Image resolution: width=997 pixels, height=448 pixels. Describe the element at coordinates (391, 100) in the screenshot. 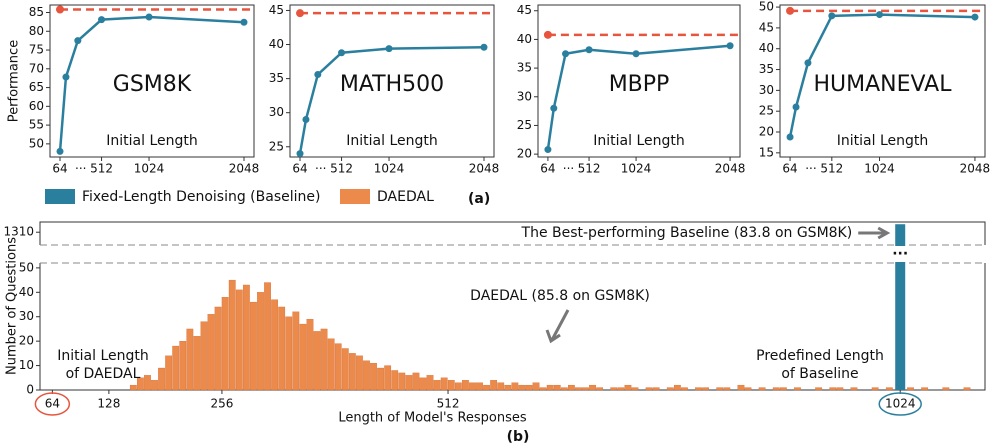

I see `series-line` at that location.